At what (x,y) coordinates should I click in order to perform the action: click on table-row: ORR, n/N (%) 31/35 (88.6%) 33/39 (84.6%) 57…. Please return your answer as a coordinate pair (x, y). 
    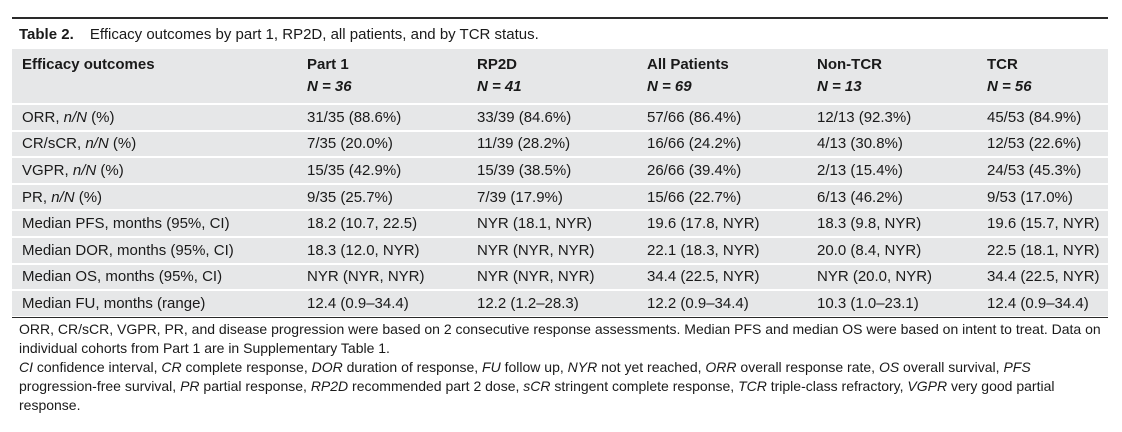
    Looking at the image, I should click on (560, 117).